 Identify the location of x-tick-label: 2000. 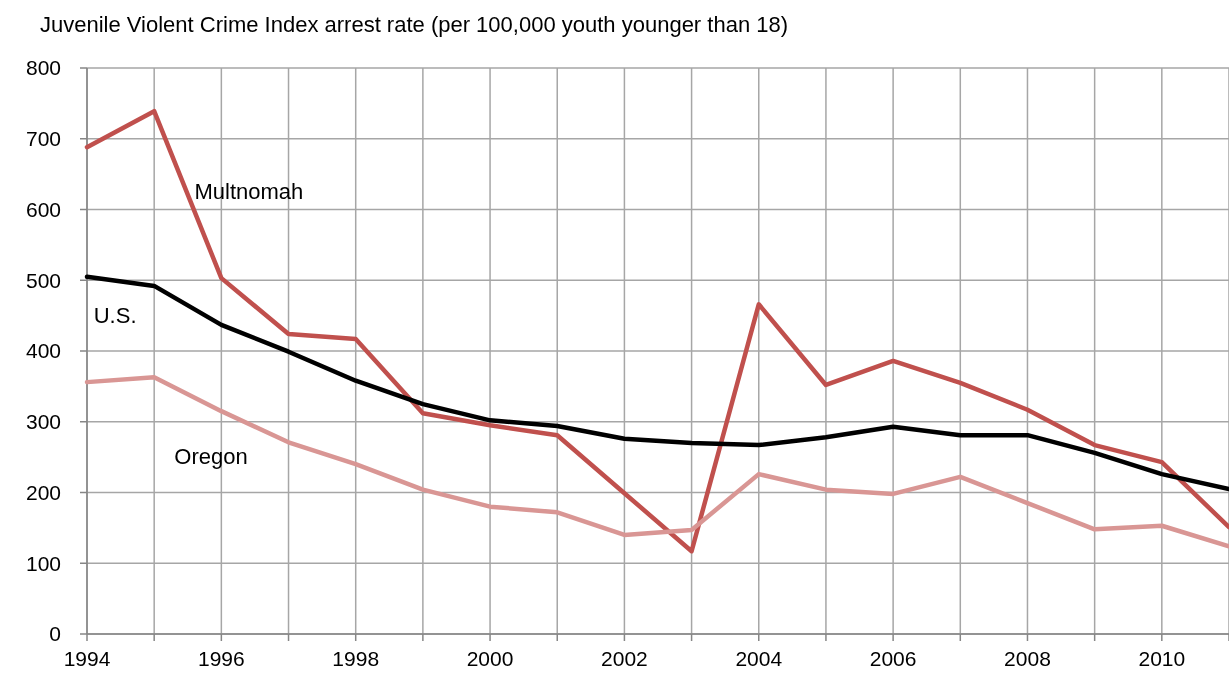
(490, 658).